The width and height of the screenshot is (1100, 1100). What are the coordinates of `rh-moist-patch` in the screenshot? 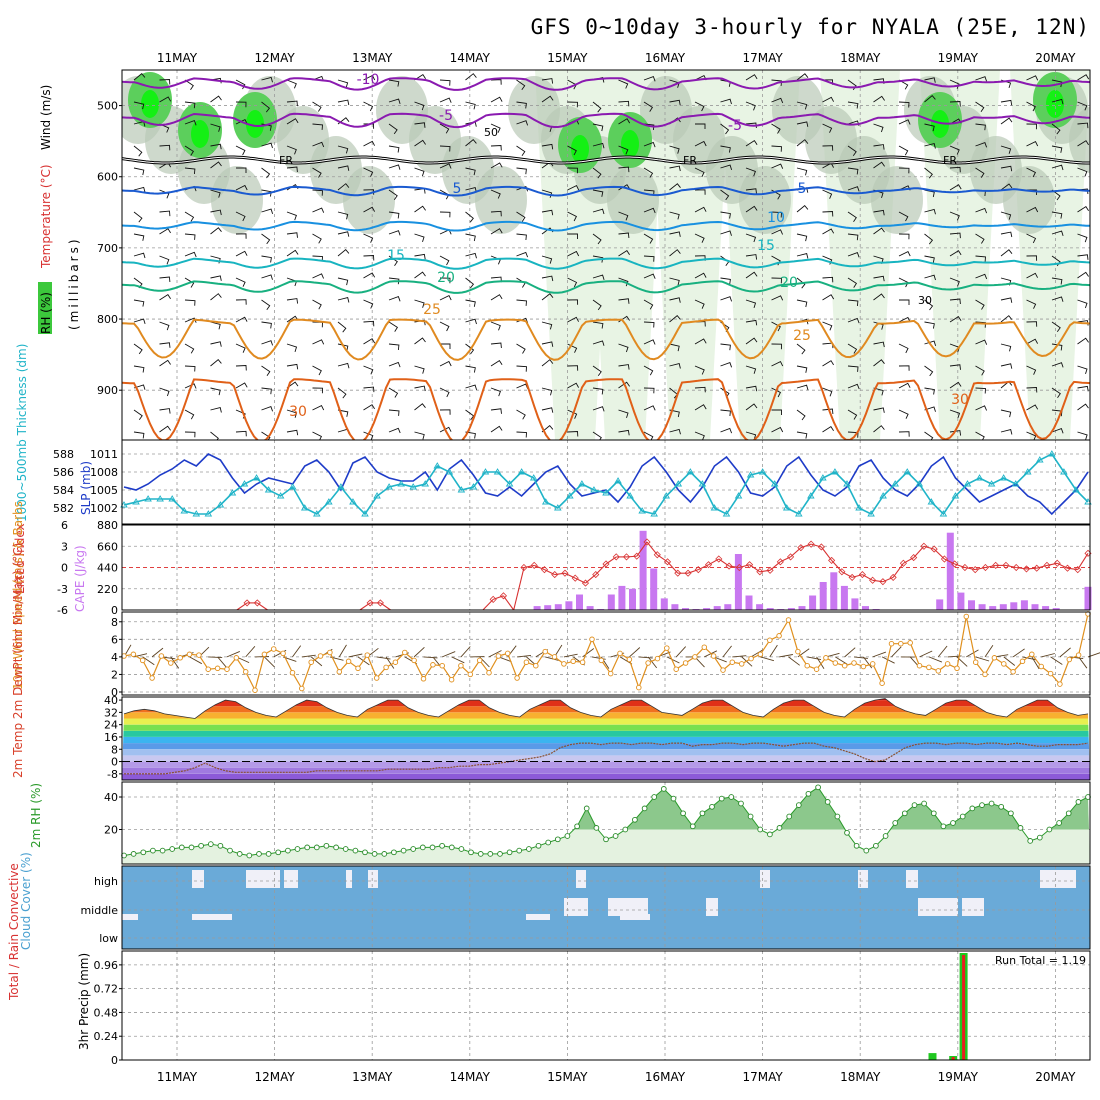 It's located at (237, 200).